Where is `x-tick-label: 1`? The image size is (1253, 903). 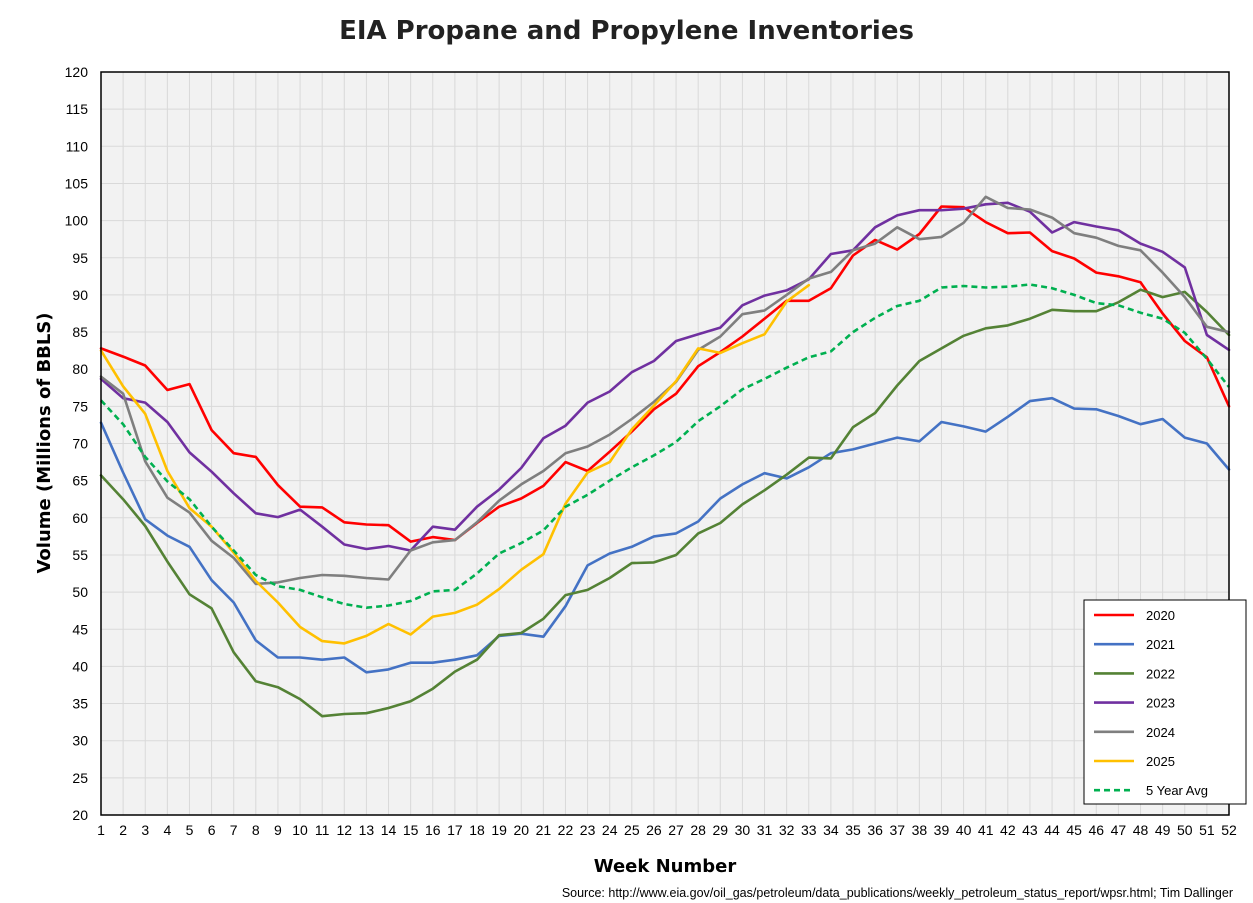 x-tick-label: 1 is located at coordinates (101, 830).